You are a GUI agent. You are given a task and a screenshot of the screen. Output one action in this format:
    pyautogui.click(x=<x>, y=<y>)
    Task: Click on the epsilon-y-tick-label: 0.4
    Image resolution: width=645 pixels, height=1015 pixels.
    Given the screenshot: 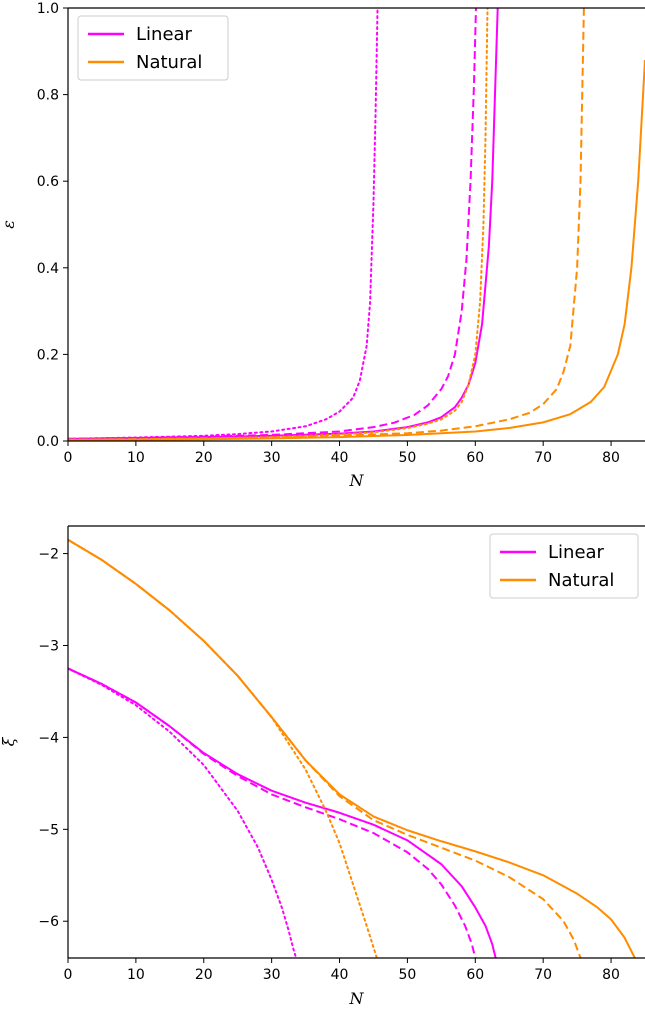 What is the action you would take?
    pyautogui.click(x=48, y=269)
    